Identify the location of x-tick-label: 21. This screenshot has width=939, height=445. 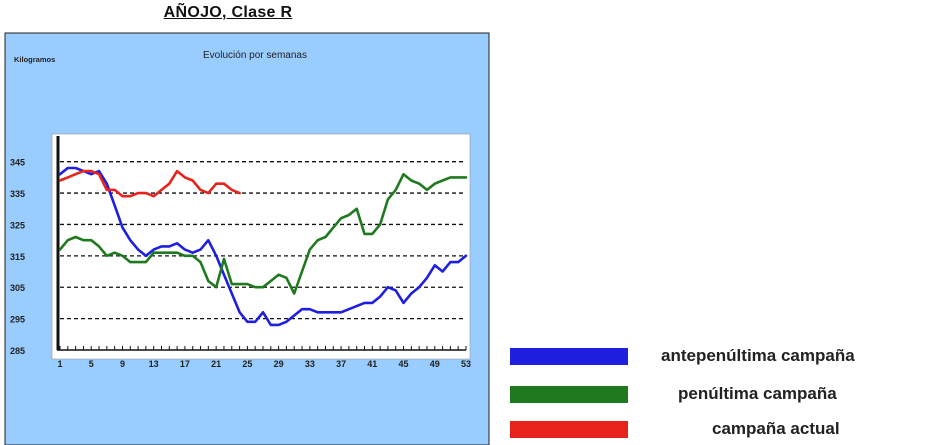
(216, 364).